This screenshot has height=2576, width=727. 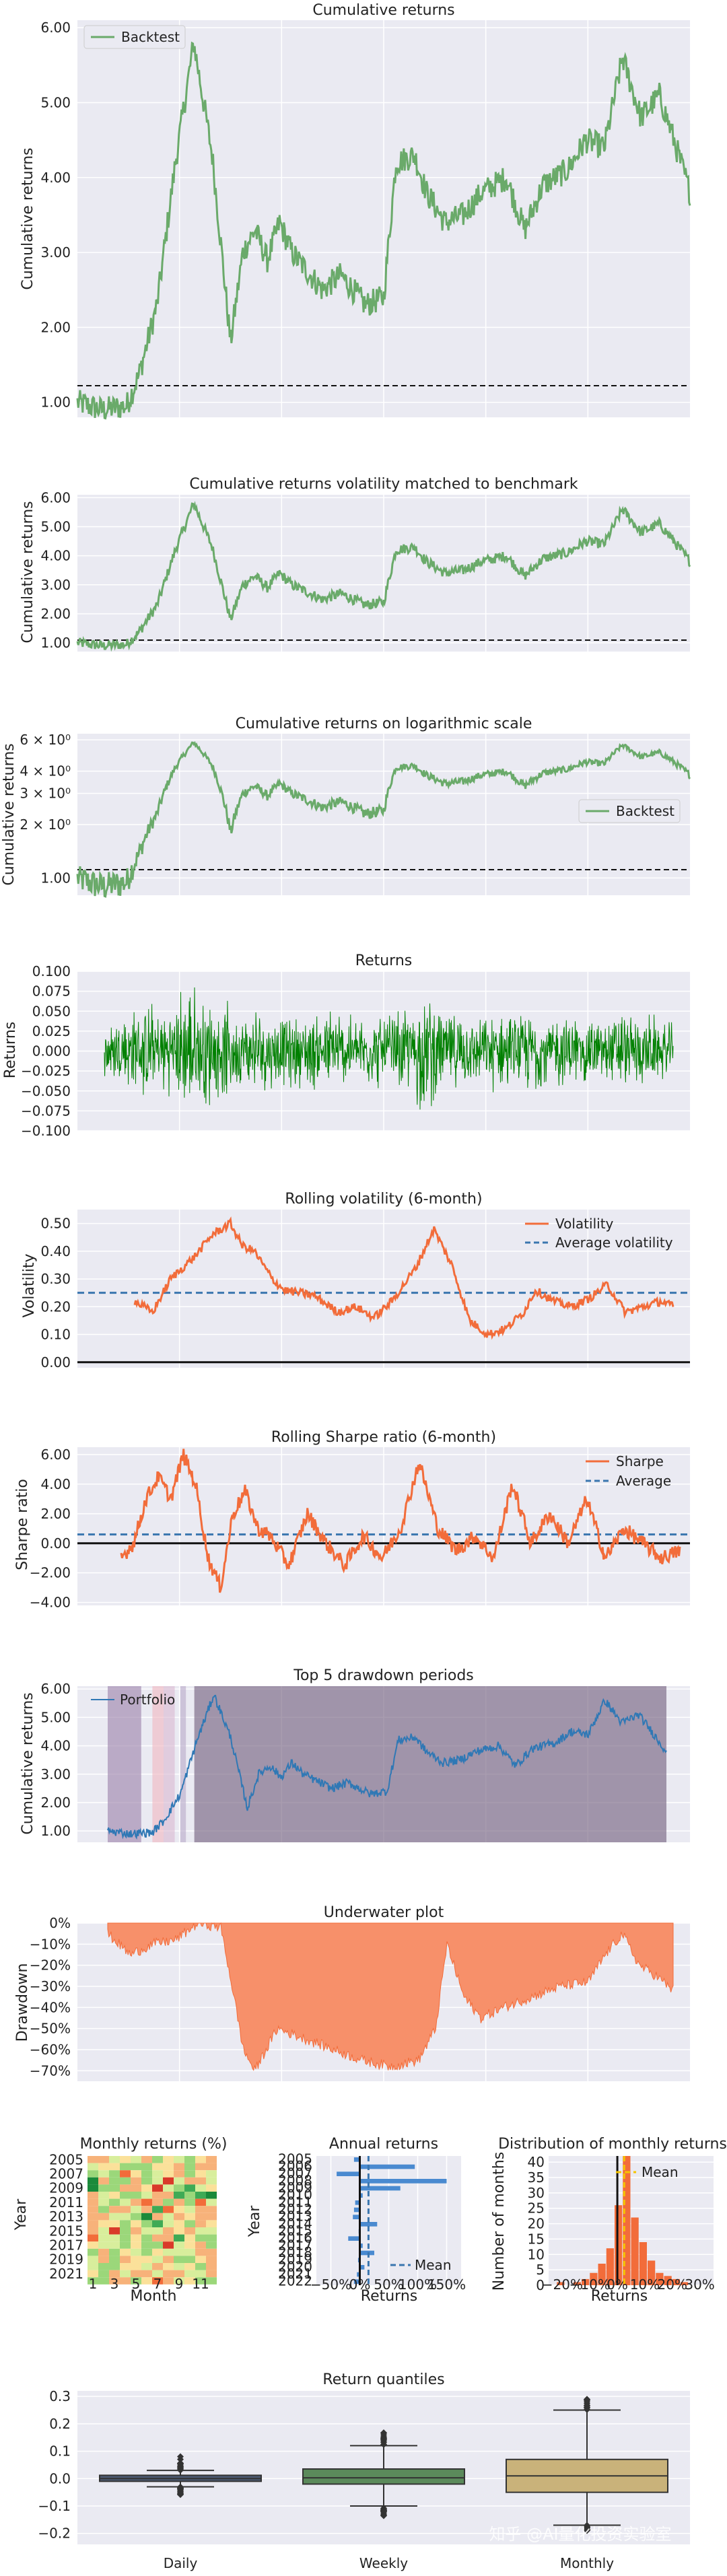 I want to click on drawdown-period-shade, so click(x=158, y=1764).